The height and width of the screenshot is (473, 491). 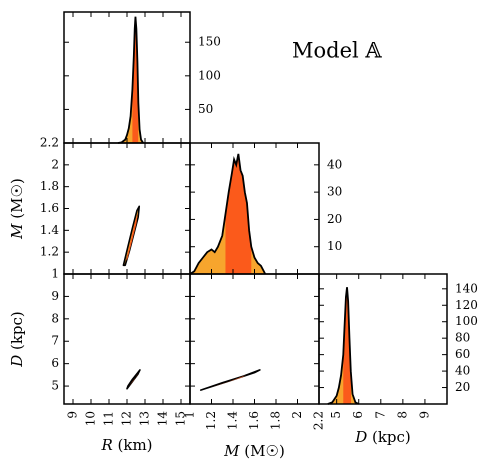 What do you see at coordinates (91, 418) in the screenshot?
I see `xtick-label-R: 10` at bounding box center [91, 418].